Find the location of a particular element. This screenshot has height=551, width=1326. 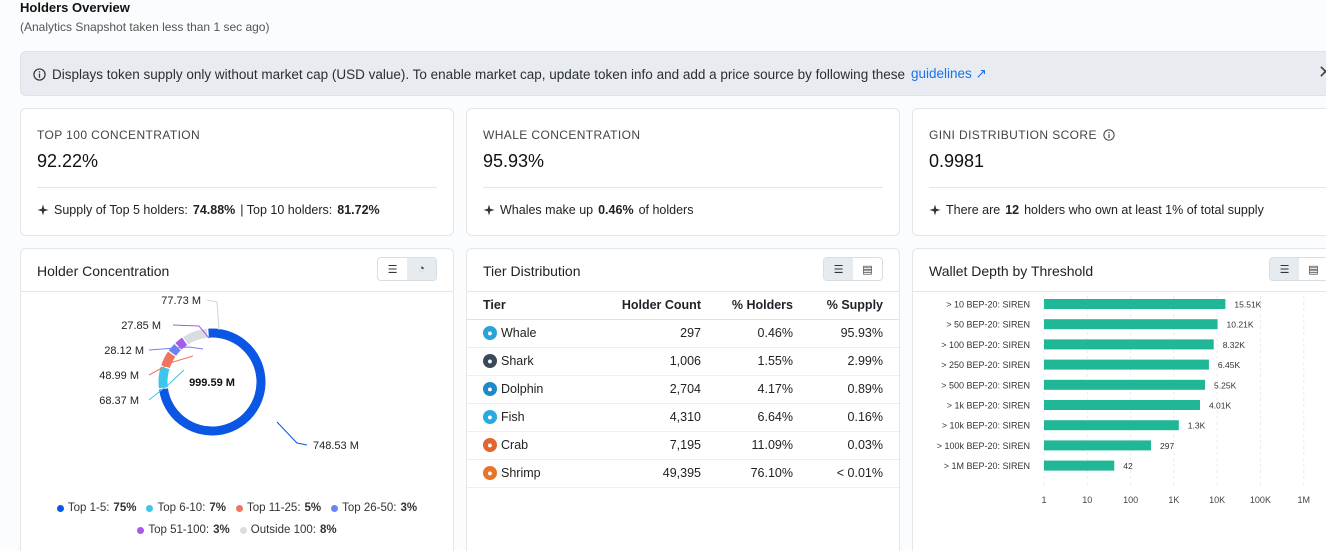

sparkle-icon is located at coordinates (935, 210).